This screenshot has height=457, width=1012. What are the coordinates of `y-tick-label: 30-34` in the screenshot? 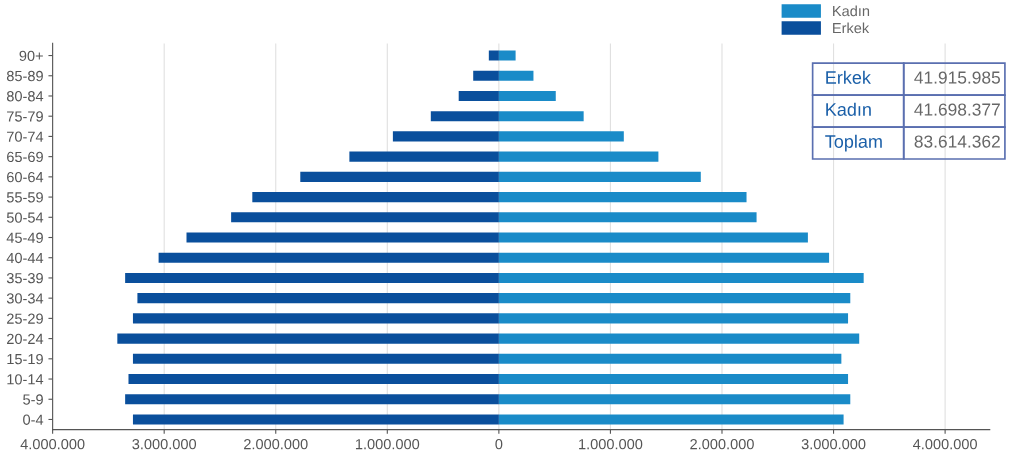 It's located at (25, 298).